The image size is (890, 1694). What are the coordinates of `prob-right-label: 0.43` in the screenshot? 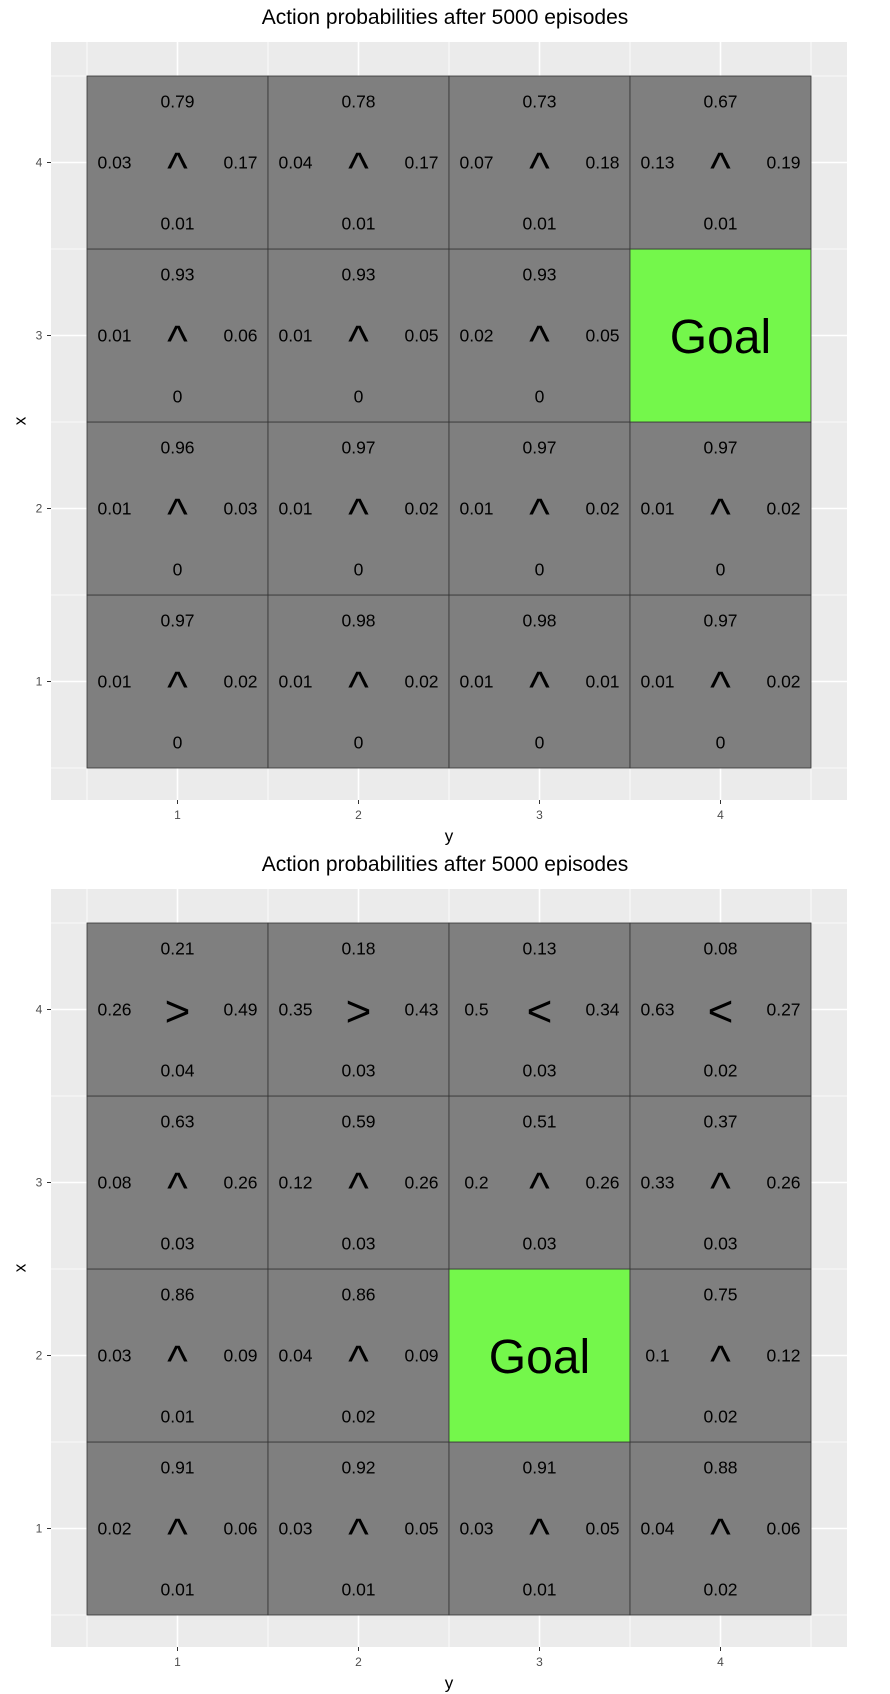 It's located at (421, 1010).